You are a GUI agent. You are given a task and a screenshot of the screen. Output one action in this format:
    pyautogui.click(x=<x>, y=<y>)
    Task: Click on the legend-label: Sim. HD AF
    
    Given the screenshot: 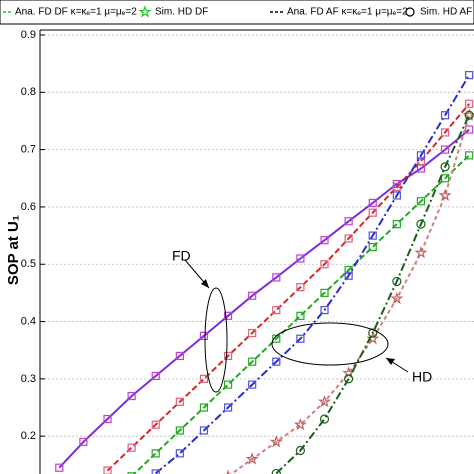 What is the action you would take?
    pyautogui.click(x=446, y=12)
    